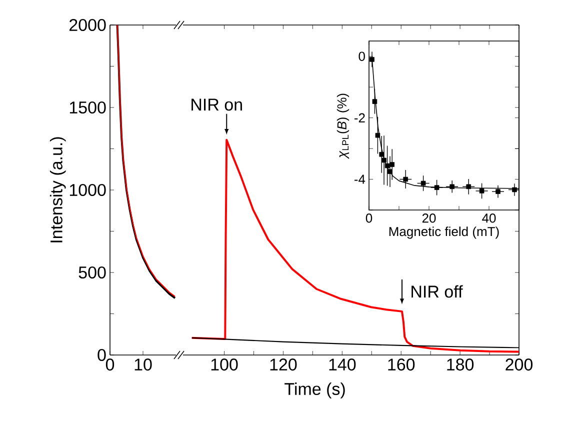 This screenshot has width=563, height=421. What do you see at coordinates (217, 104) in the screenshot?
I see `annotation: NIR on` at bounding box center [217, 104].